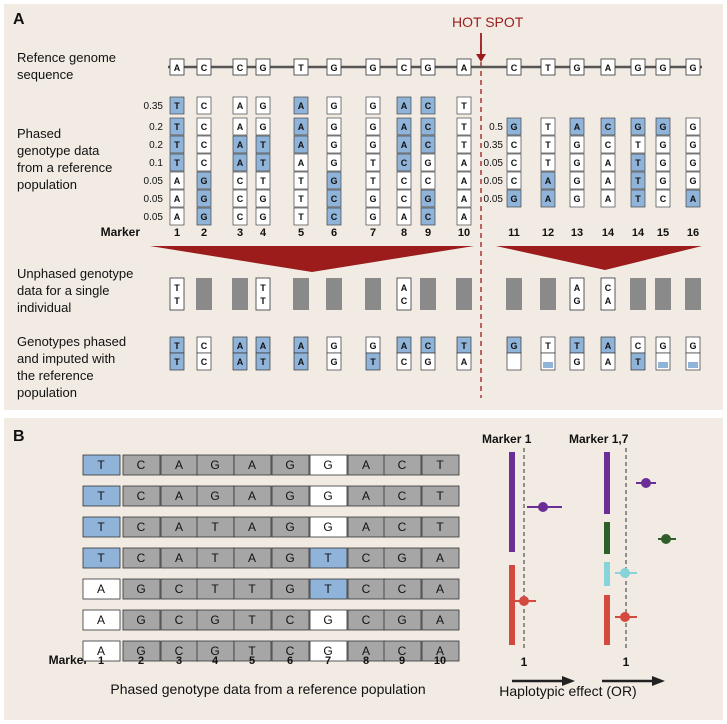 This screenshot has height=724, width=727. I want to click on forest2-point-red, so click(625, 617).